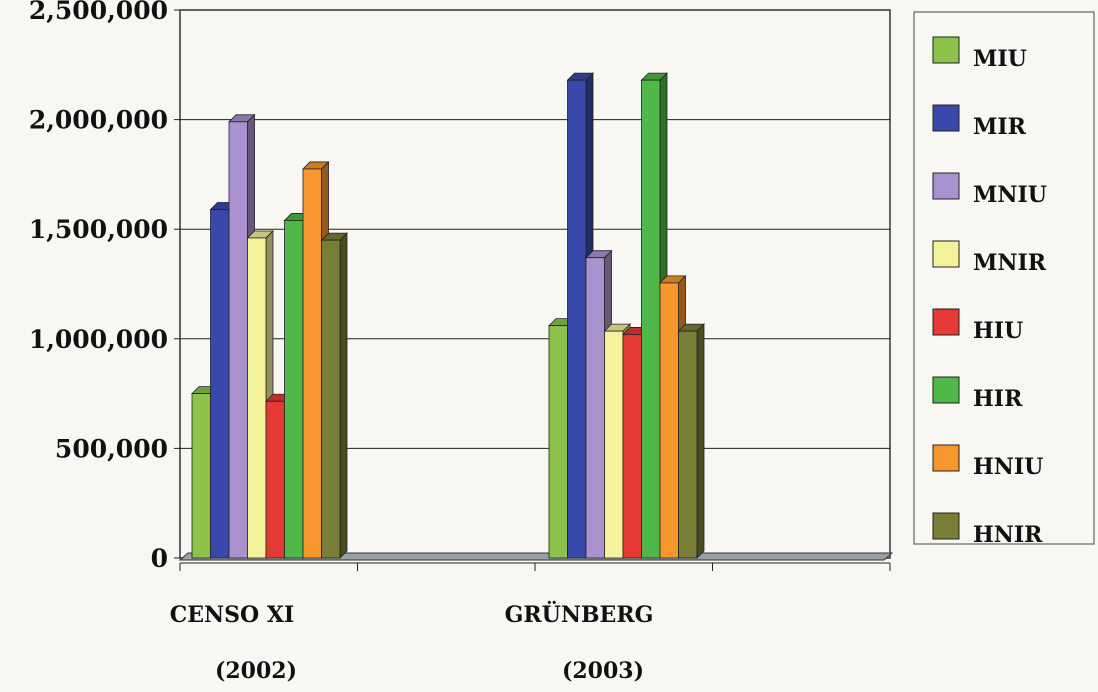 The width and height of the screenshot is (1098, 692). I want to click on x-category-sublabel: (2002), so click(256, 671).